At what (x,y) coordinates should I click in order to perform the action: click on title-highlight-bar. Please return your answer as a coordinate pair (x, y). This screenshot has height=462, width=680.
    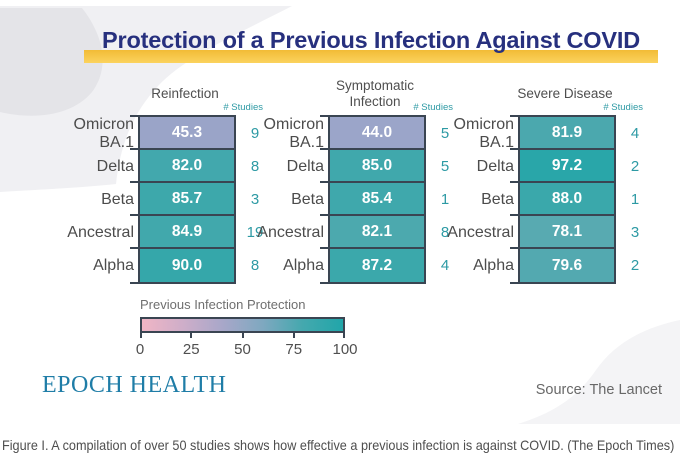
    Looking at the image, I should click on (371, 56).